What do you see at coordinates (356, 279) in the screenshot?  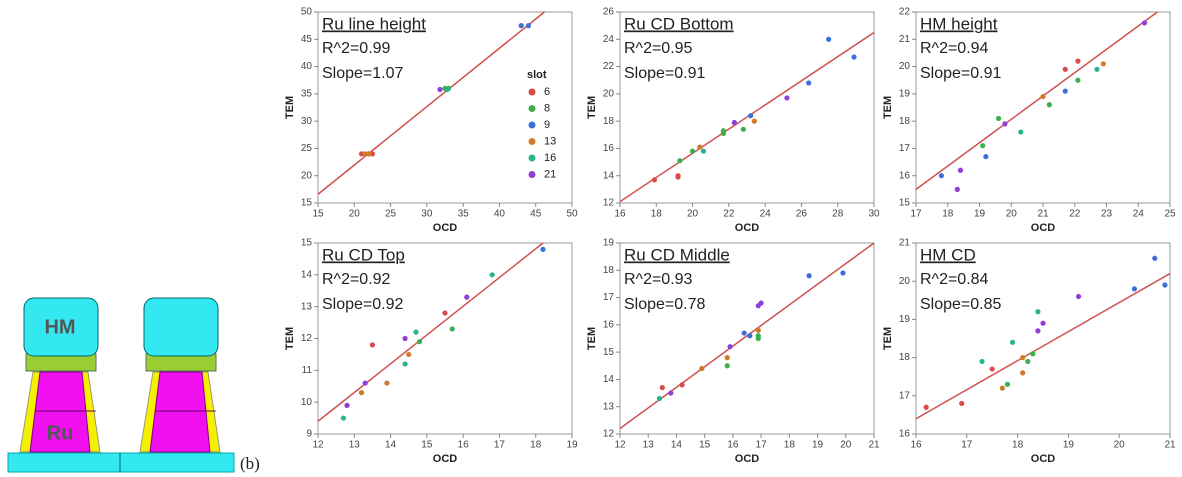 I see `annotation: R^2=0.92` at bounding box center [356, 279].